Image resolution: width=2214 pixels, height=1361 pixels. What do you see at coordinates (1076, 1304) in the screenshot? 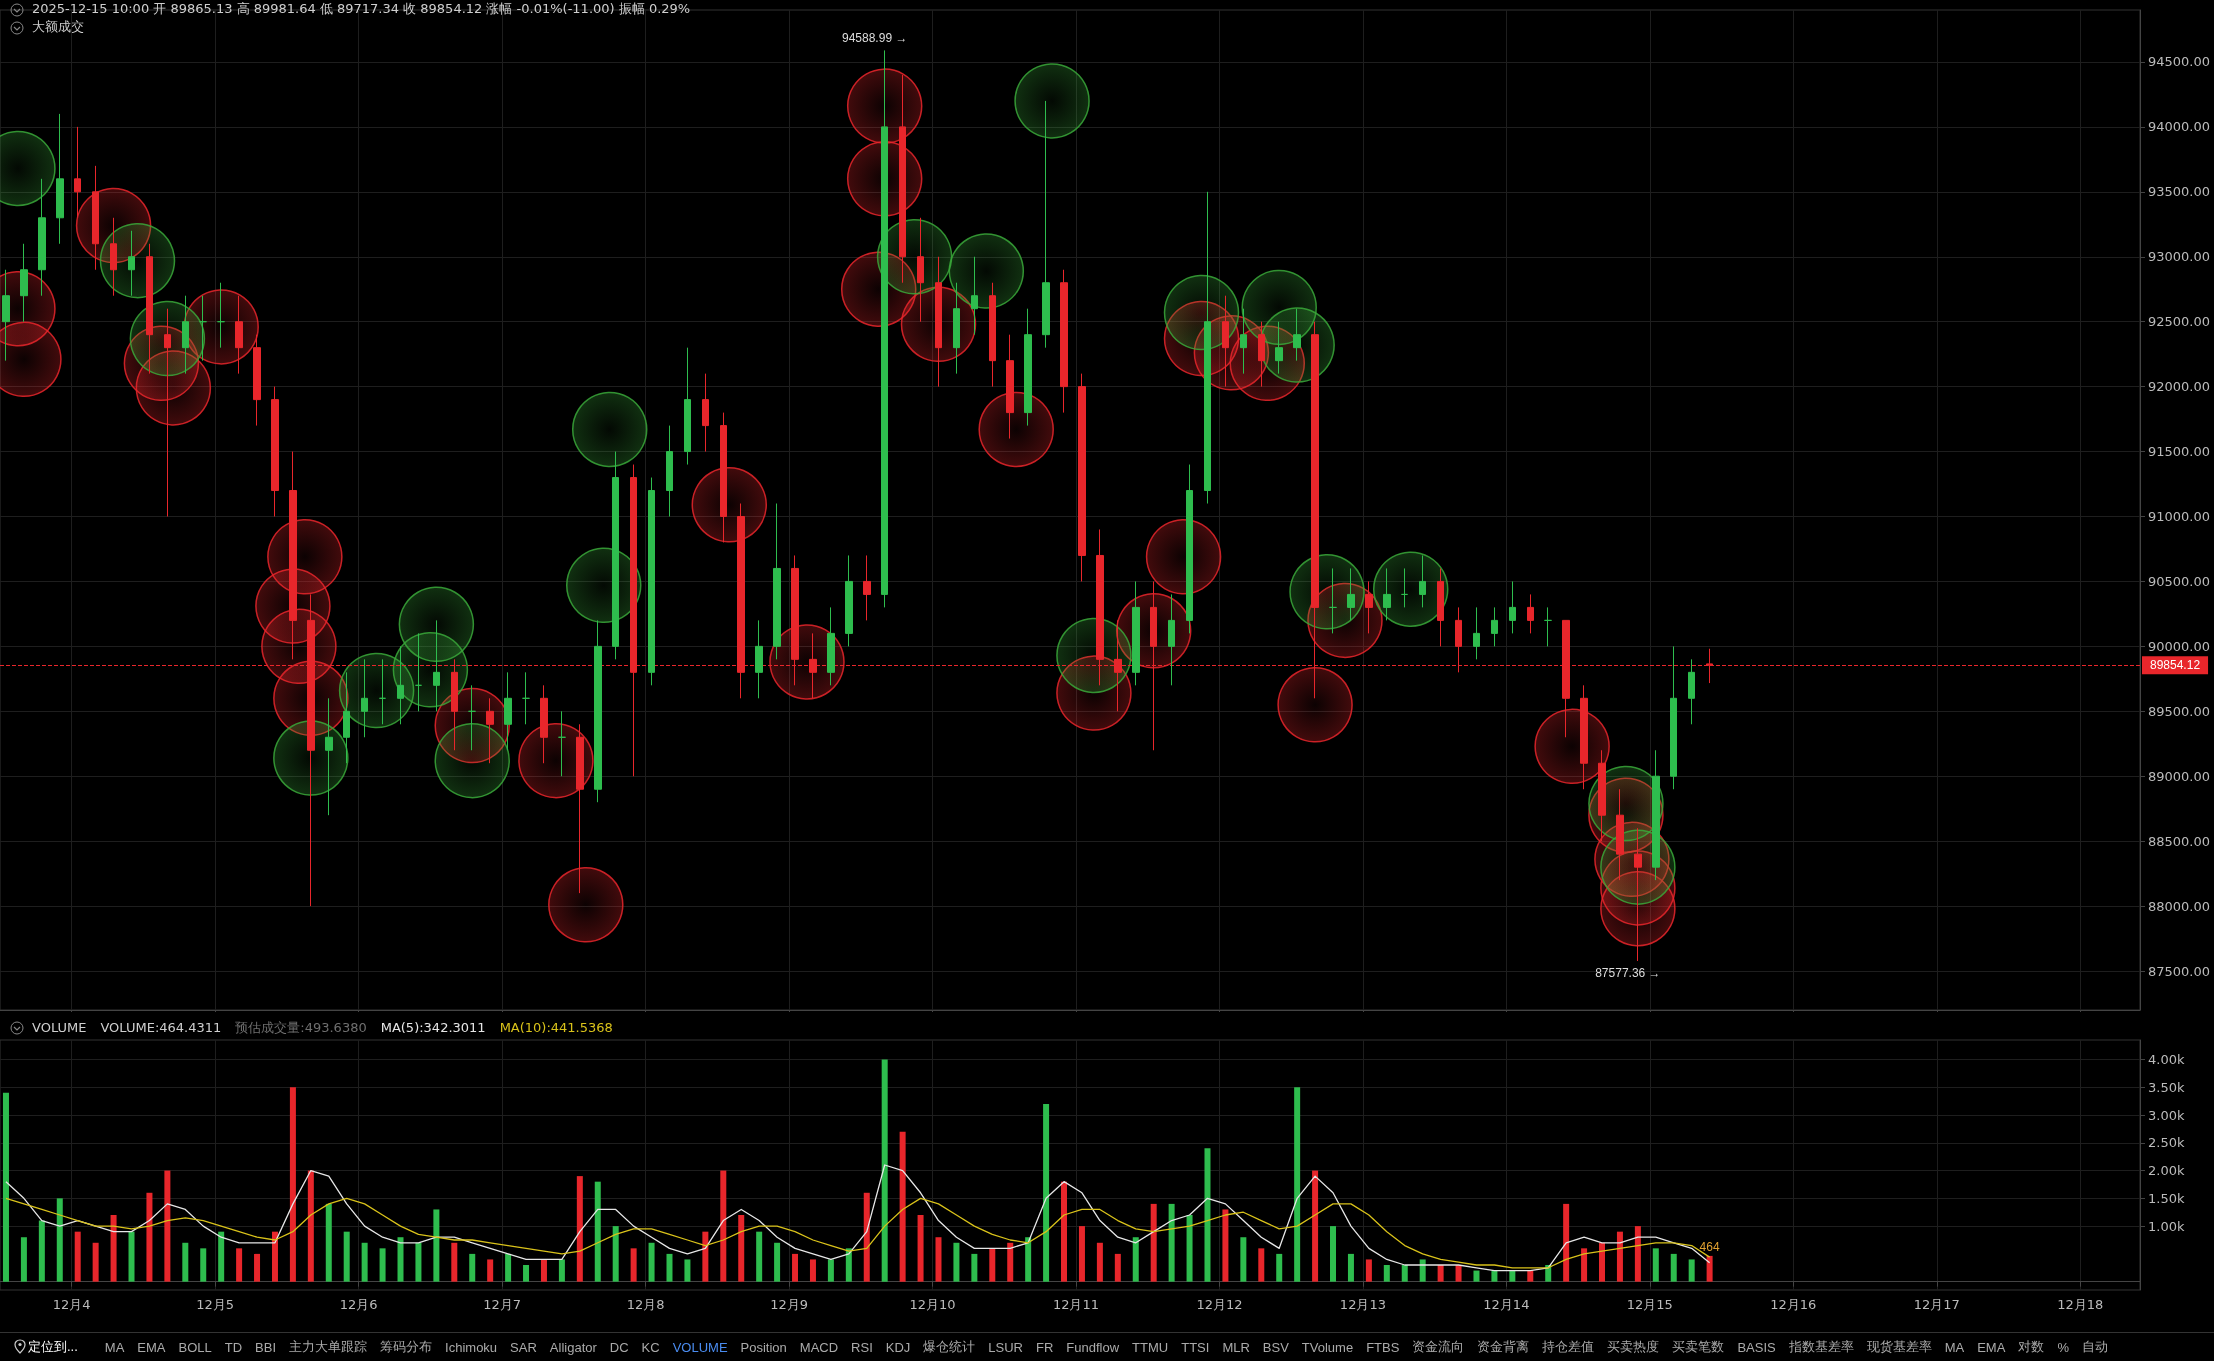
I see `x-tick-label: 12月11` at bounding box center [1076, 1304].